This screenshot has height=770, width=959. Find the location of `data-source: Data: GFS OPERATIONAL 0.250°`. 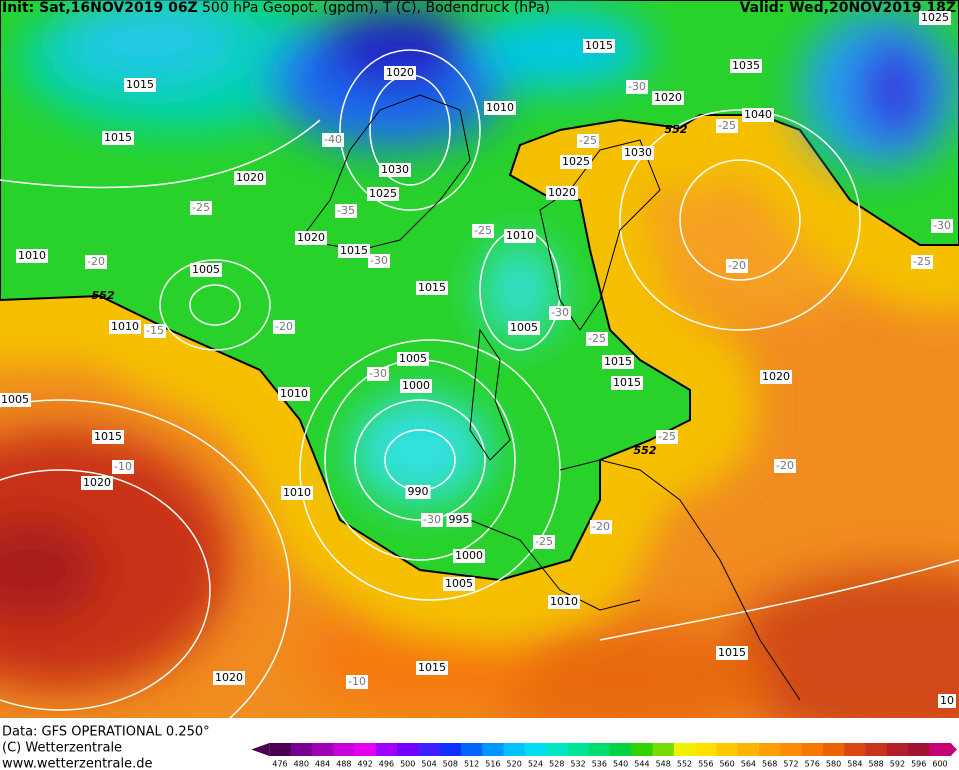

data-source: Data: GFS OPERATIONAL 0.250° is located at coordinates (106, 732).